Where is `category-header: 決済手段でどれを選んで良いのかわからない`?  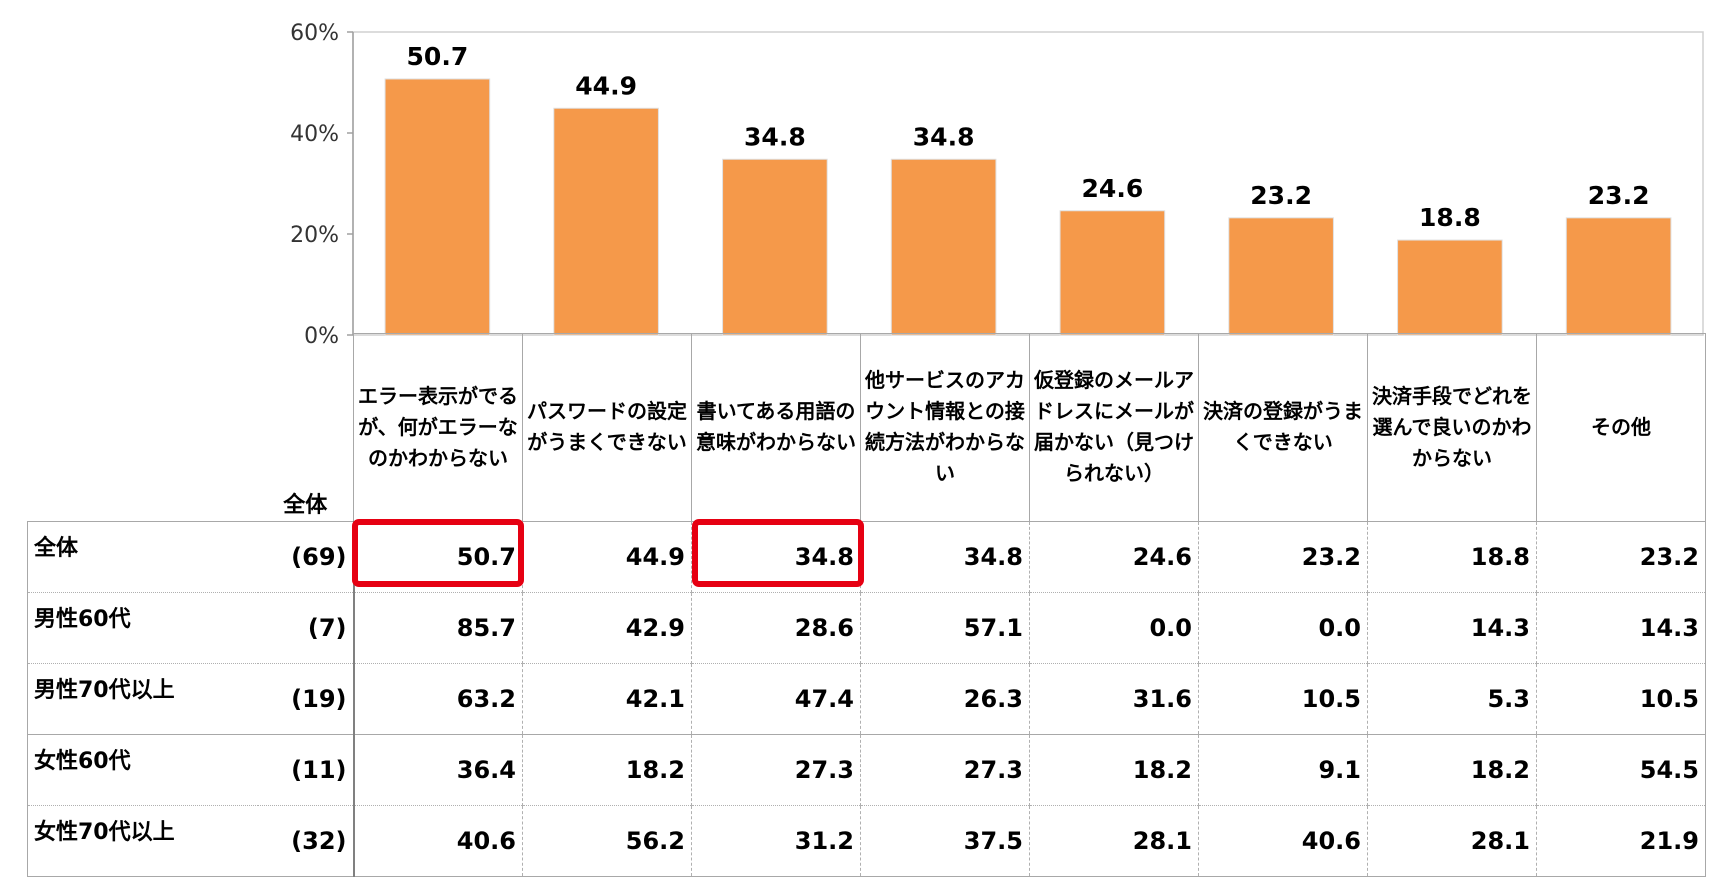
category-header: 決済手段でどれを選んで良いのかわからない is located at coordinates (1452, 427).